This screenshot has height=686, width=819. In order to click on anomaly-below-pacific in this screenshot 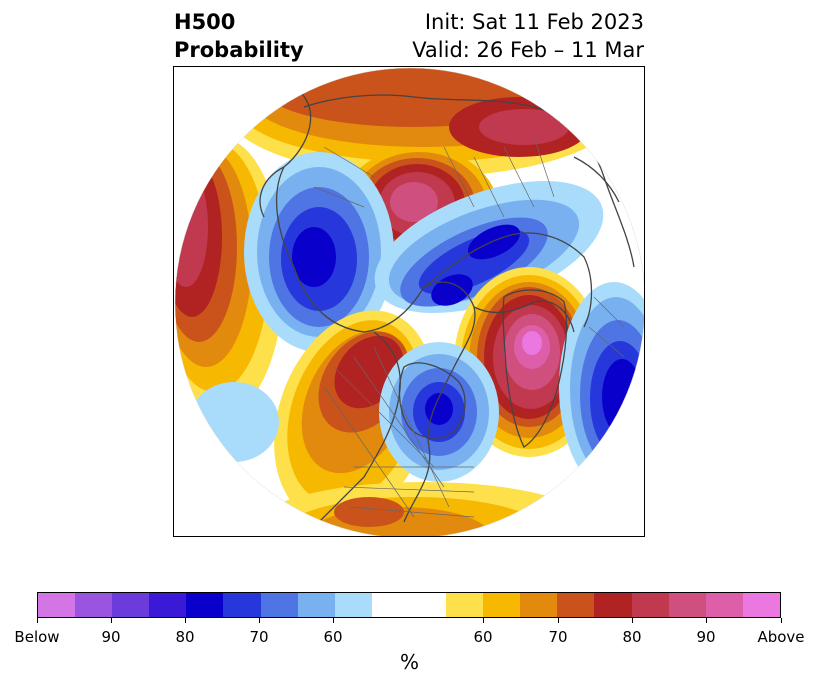, I will do `click(234, 422)`.